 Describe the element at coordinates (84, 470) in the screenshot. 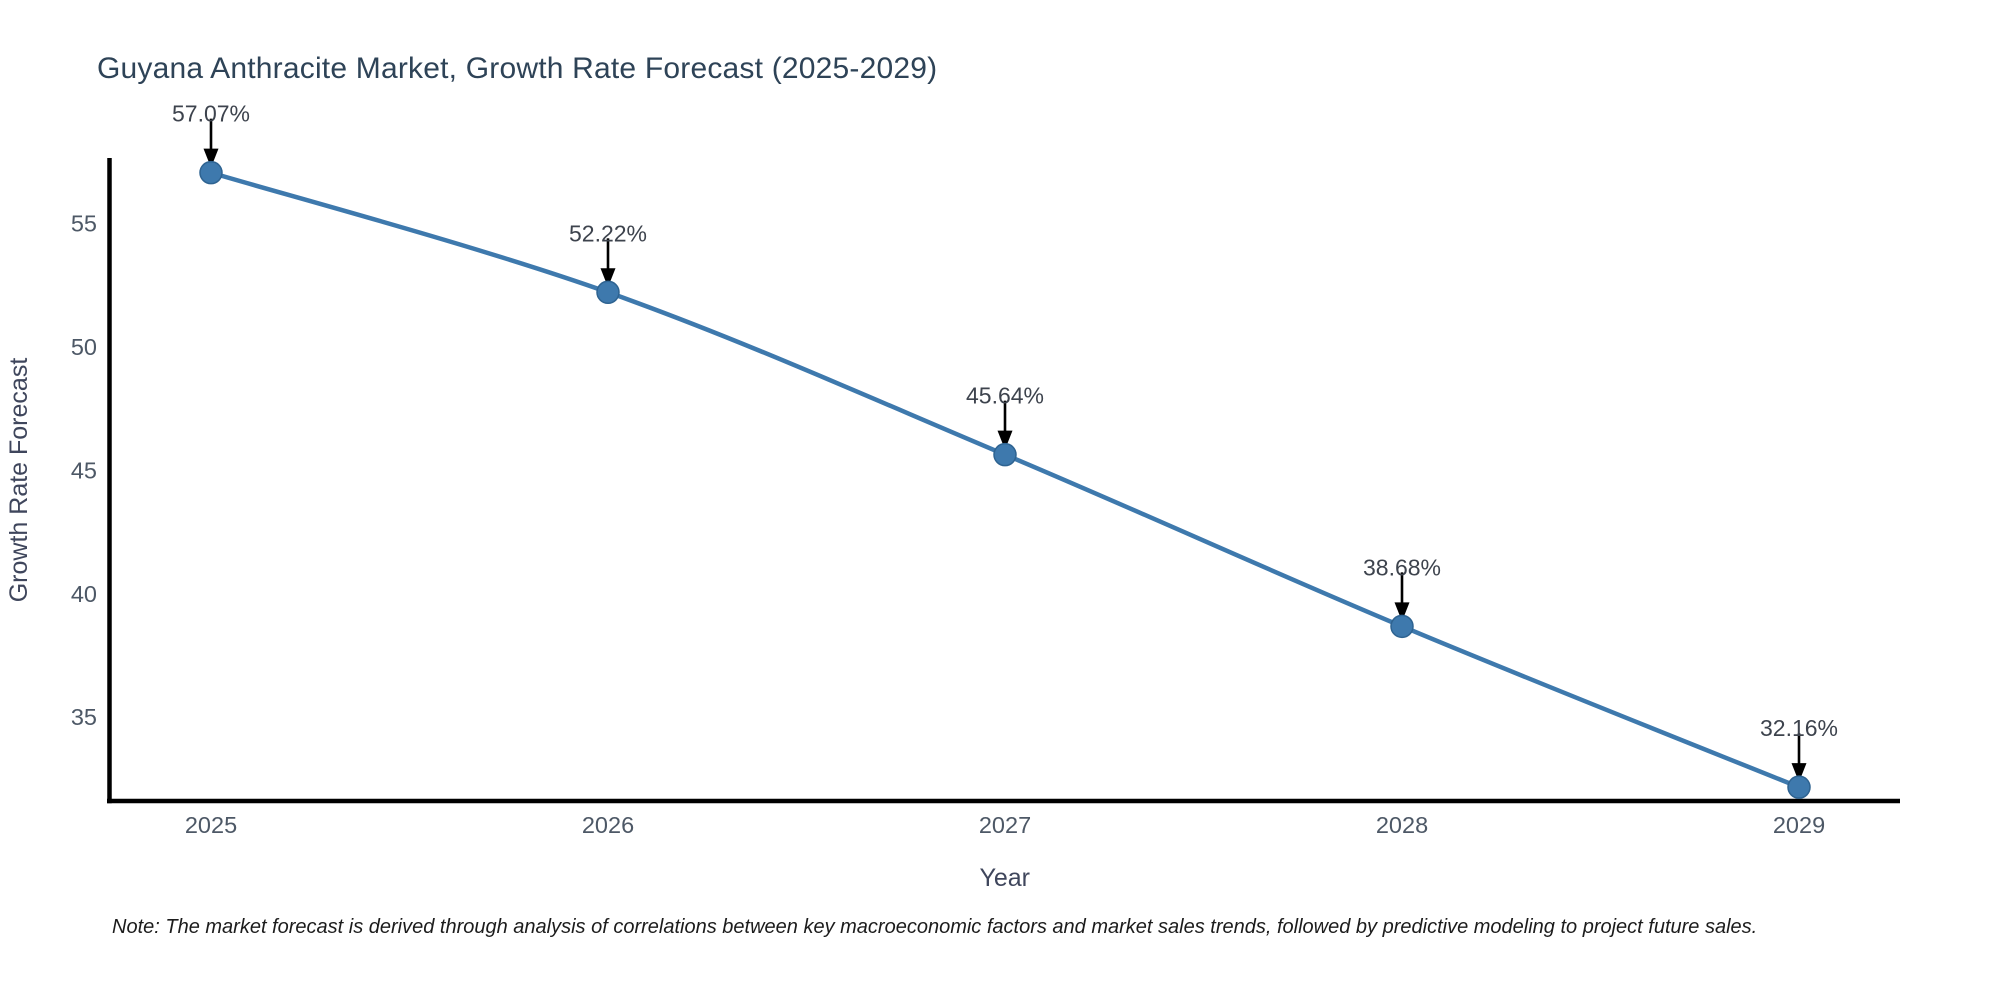

I see `y-tick-label: 45` at that location.